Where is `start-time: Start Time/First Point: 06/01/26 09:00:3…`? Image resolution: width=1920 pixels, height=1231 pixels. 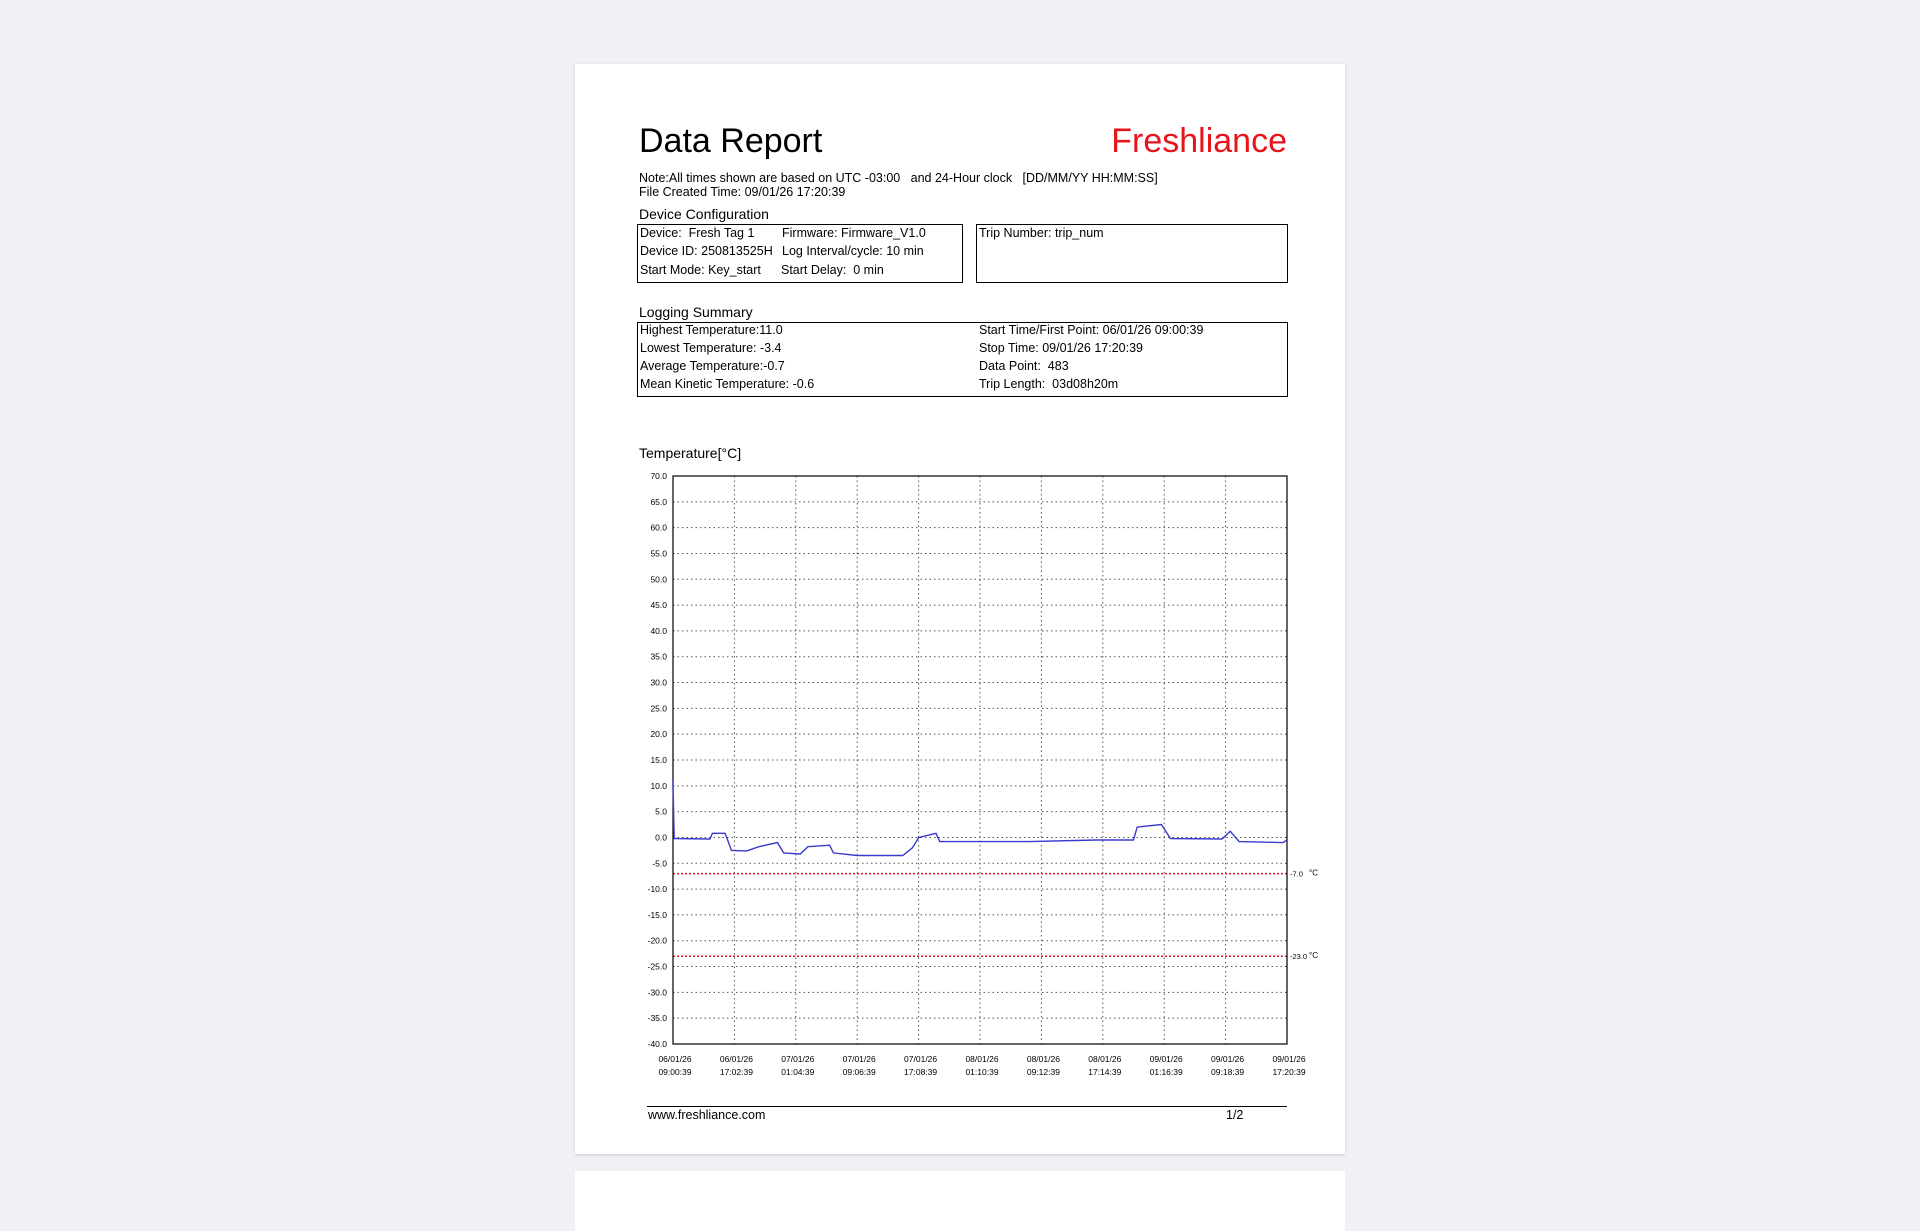
start-time: Start Time/First Point: 06/01/26 09:00:3… is located at coordinates (1091, 330).